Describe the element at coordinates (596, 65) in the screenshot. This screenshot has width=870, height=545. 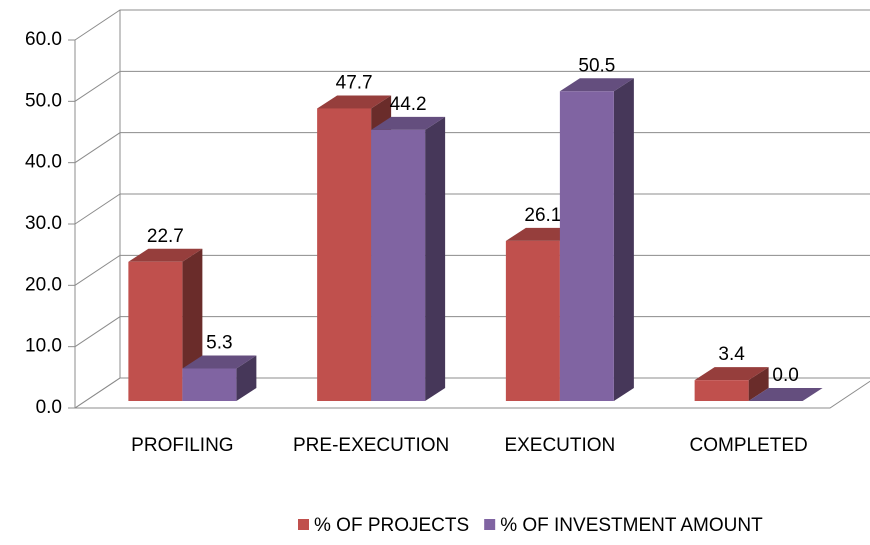
I see `data-label: 50.5` at that location.